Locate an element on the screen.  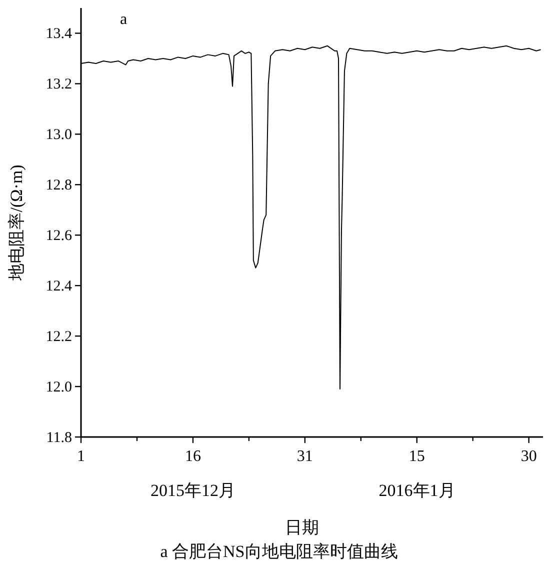
x-tick-label: 1 is located at coordinates (81, 456).